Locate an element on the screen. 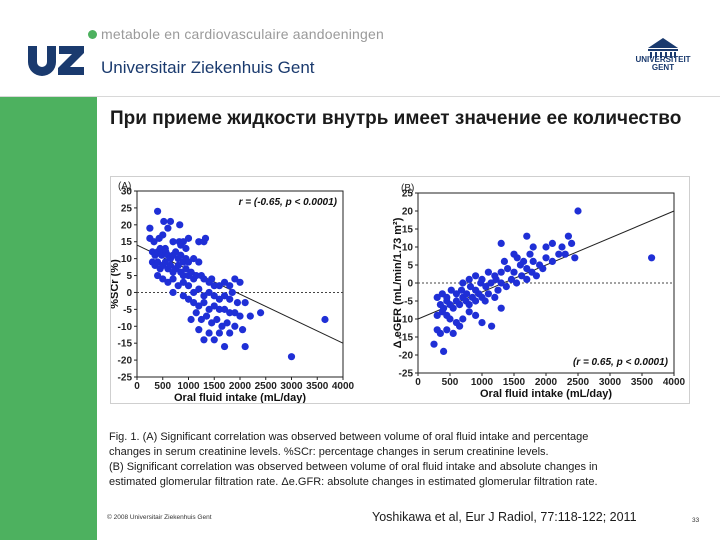 Image resolution: width=720 pixels, height=540 pixels. x-tick-label: 0 is located at coordinates (137, 386).